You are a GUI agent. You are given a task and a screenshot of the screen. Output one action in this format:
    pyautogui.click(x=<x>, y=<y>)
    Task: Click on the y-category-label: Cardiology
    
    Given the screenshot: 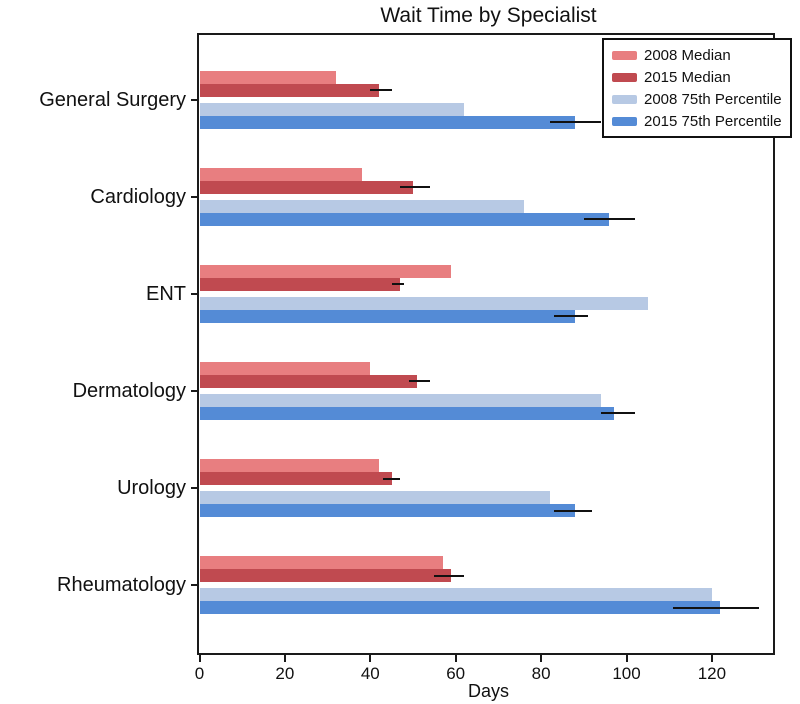 What is the action you would take?
    pyautogui.click(x=138, y=196)
    